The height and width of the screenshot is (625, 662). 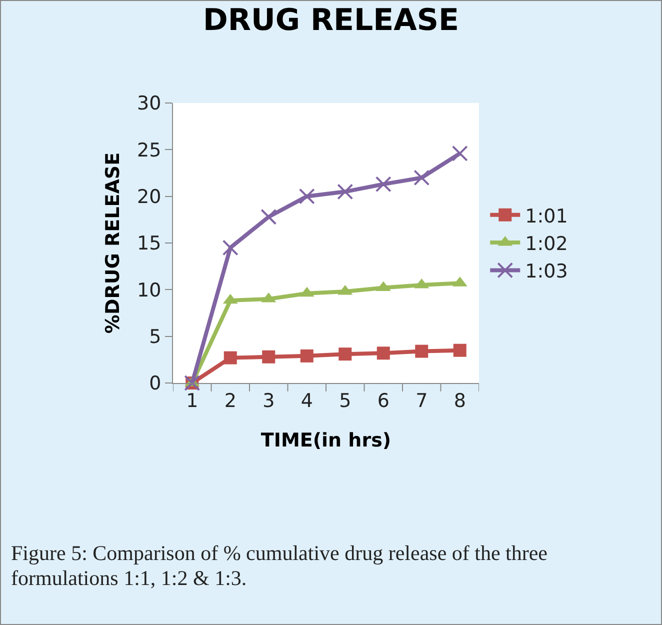 I want to click on y-tick-label: 20, so click(x=149, y=197).